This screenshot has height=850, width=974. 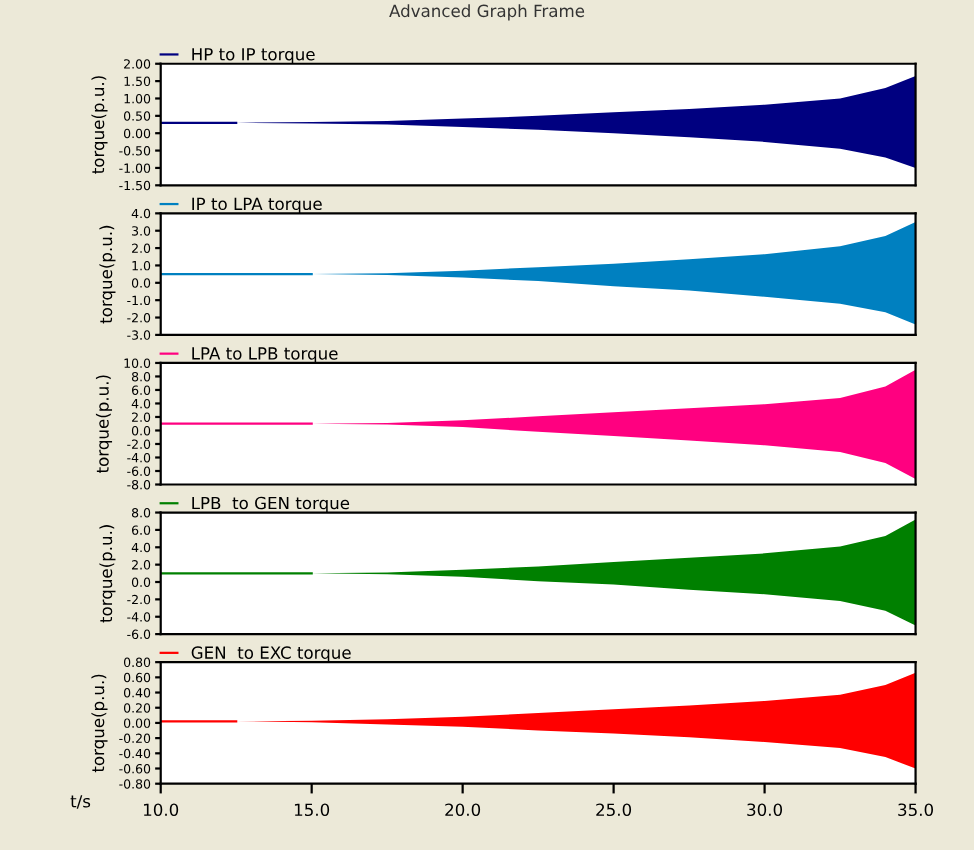 What do you see at coordinates (916, 810) in the screenshot?
I see `x-tick-label: 35.0` at bounding box center [916, 810].